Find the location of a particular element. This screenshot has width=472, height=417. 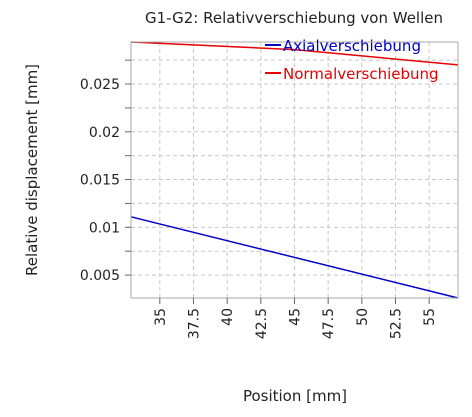

x-tick-label: 45 is located at coordinates (296, 317).